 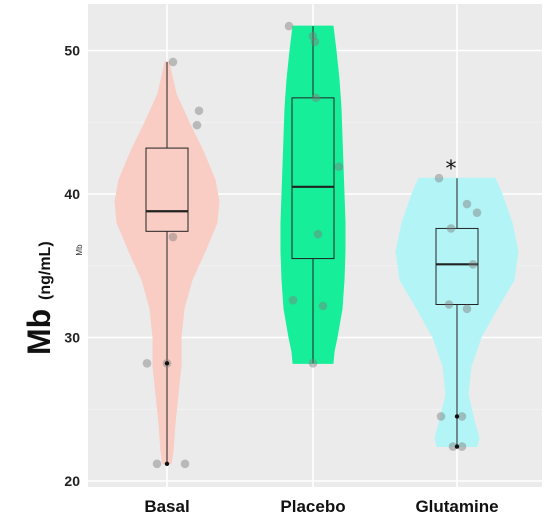 I want to click on x-category-label: Placebo, so click(x=312, y=506).